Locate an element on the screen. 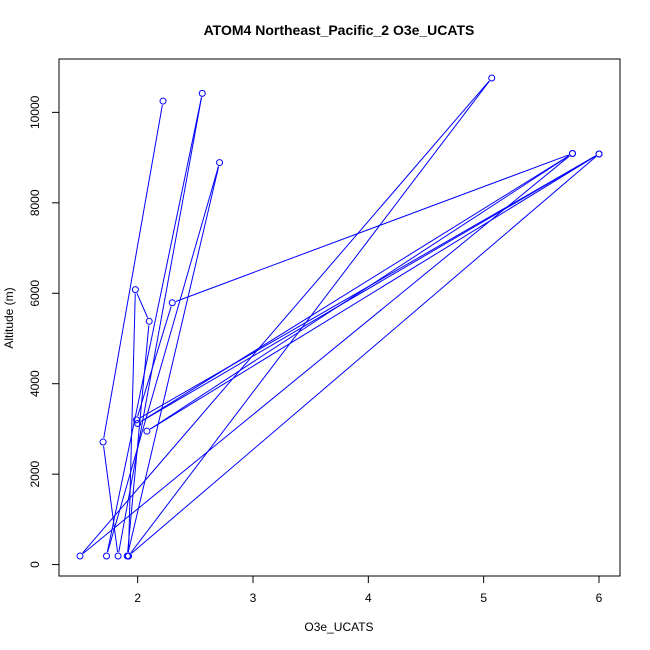  x-tick-label: 2 is located at coordinates (137, 598).